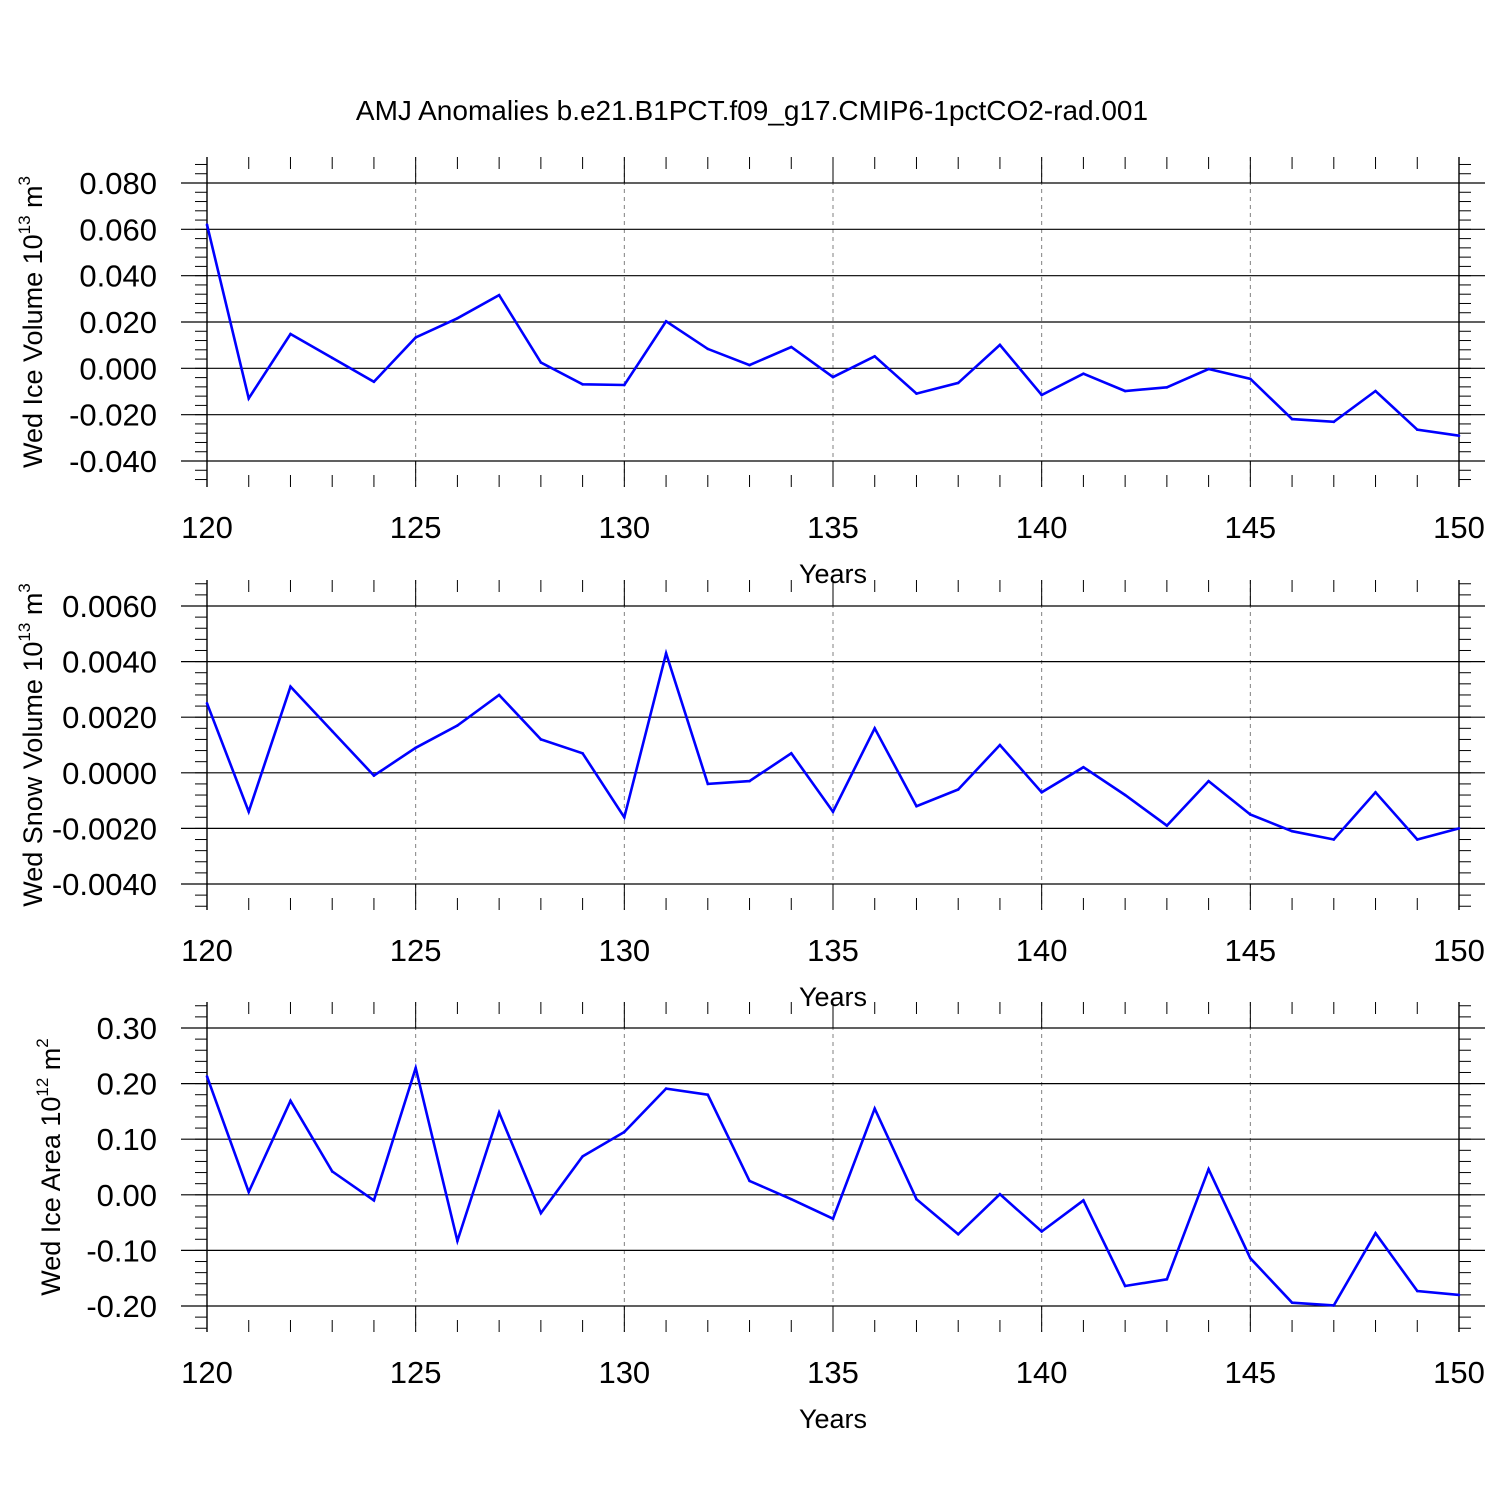 This screenshot has width=1500, height=1500. What do you see at coordinates (31, 745) in the screenshot?
I see `y-axis-label: Wed Snow Volume 1013 m3` at bounding box center [31, 745].